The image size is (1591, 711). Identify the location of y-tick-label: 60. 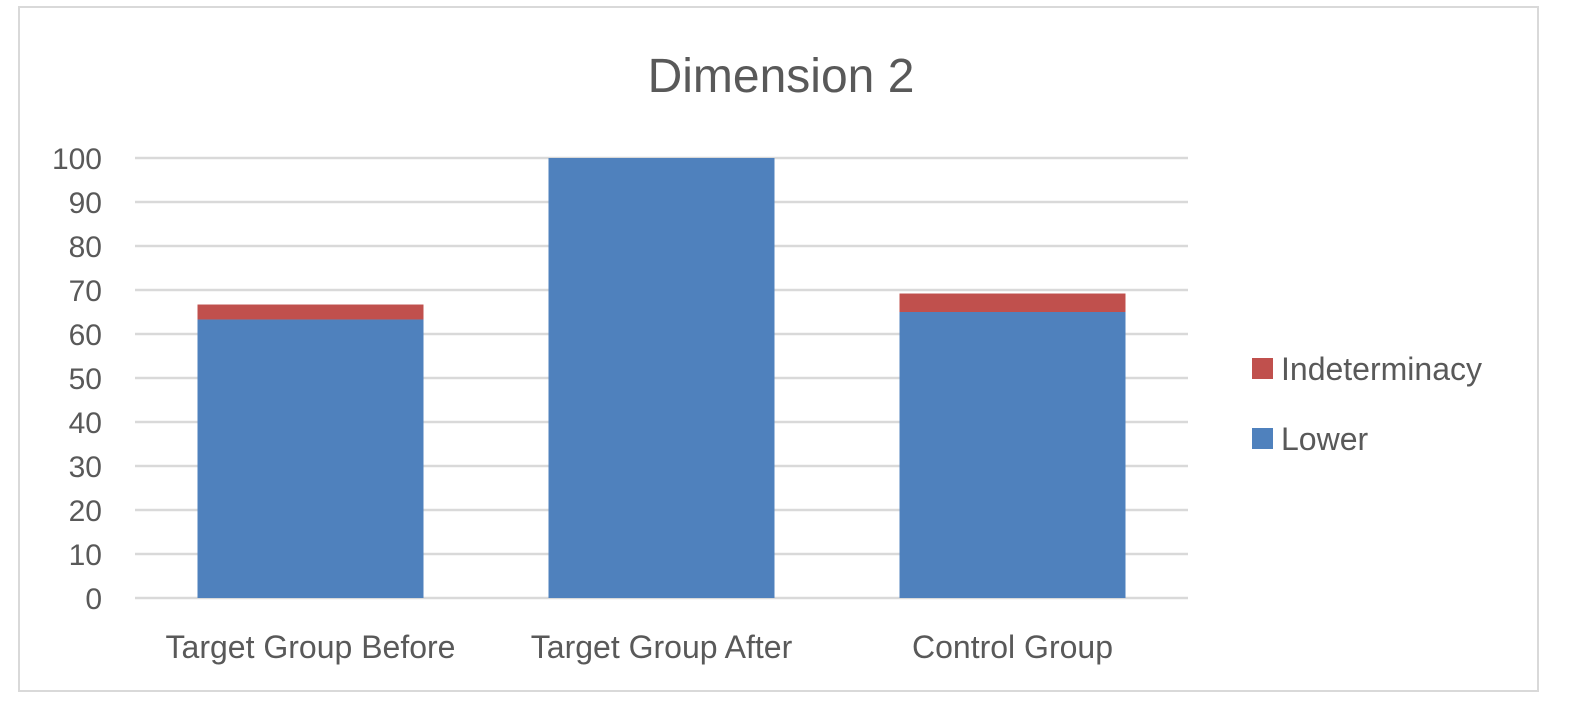
(85, 335).